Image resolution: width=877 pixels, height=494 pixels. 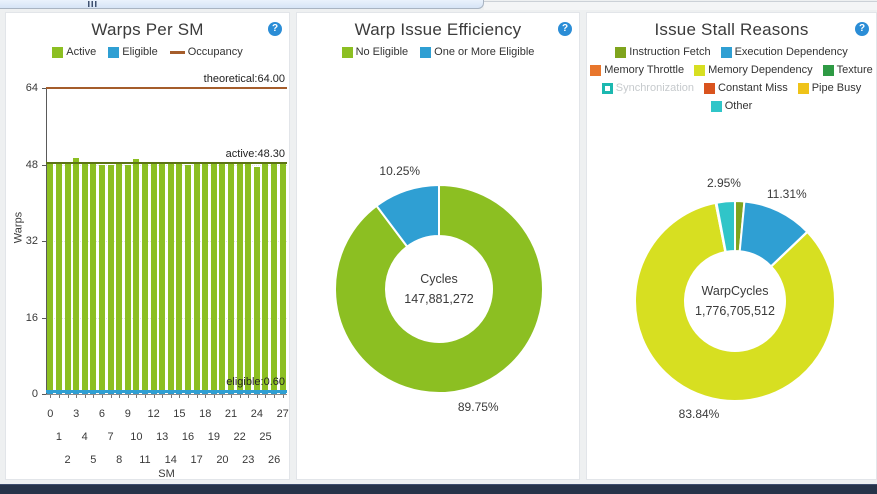 What do you see at coordinates (438, 29) in the screenshot?
I see `panel-title-warp-issue-efficiency: Warp Issue Efficiency` at bounding box center [438, 29].